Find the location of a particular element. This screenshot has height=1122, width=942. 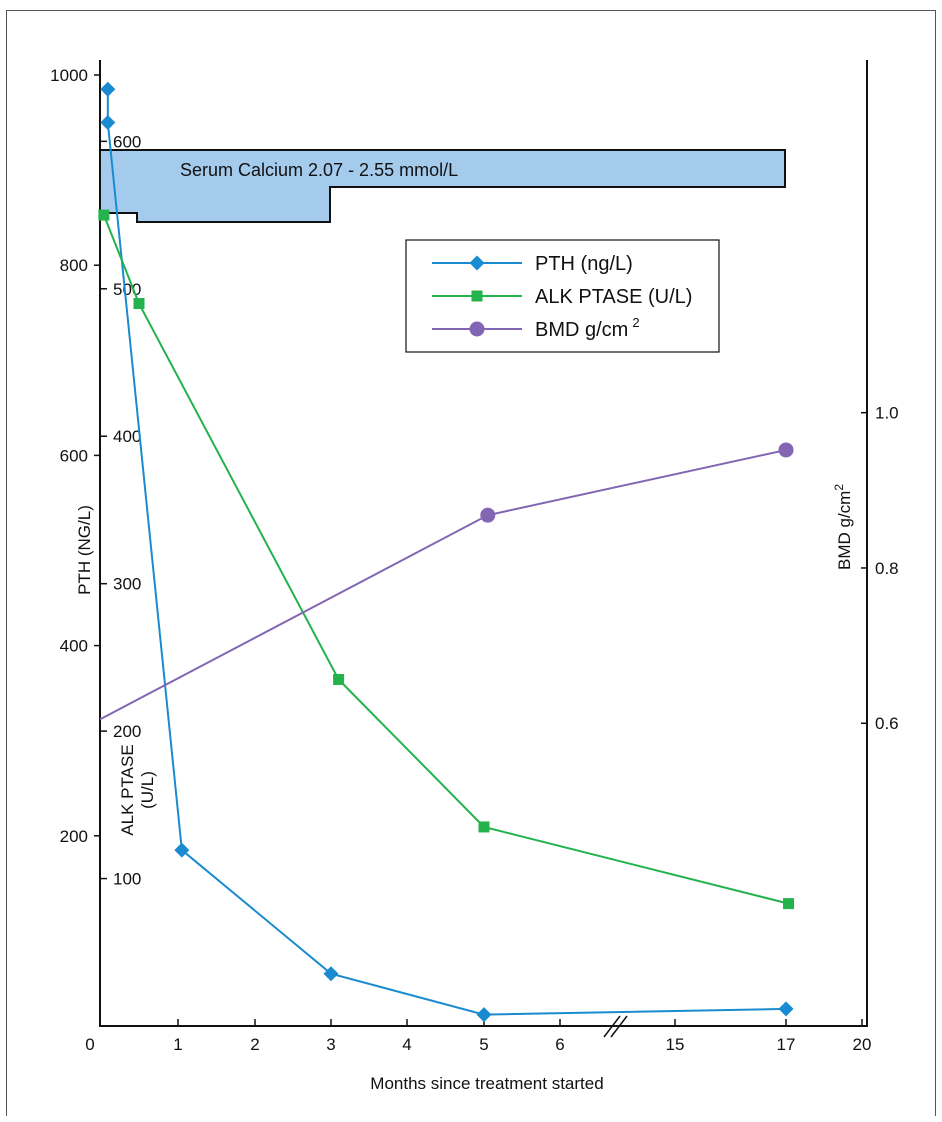

x-tick-label: 0 is located at coordinates (89, 1044).